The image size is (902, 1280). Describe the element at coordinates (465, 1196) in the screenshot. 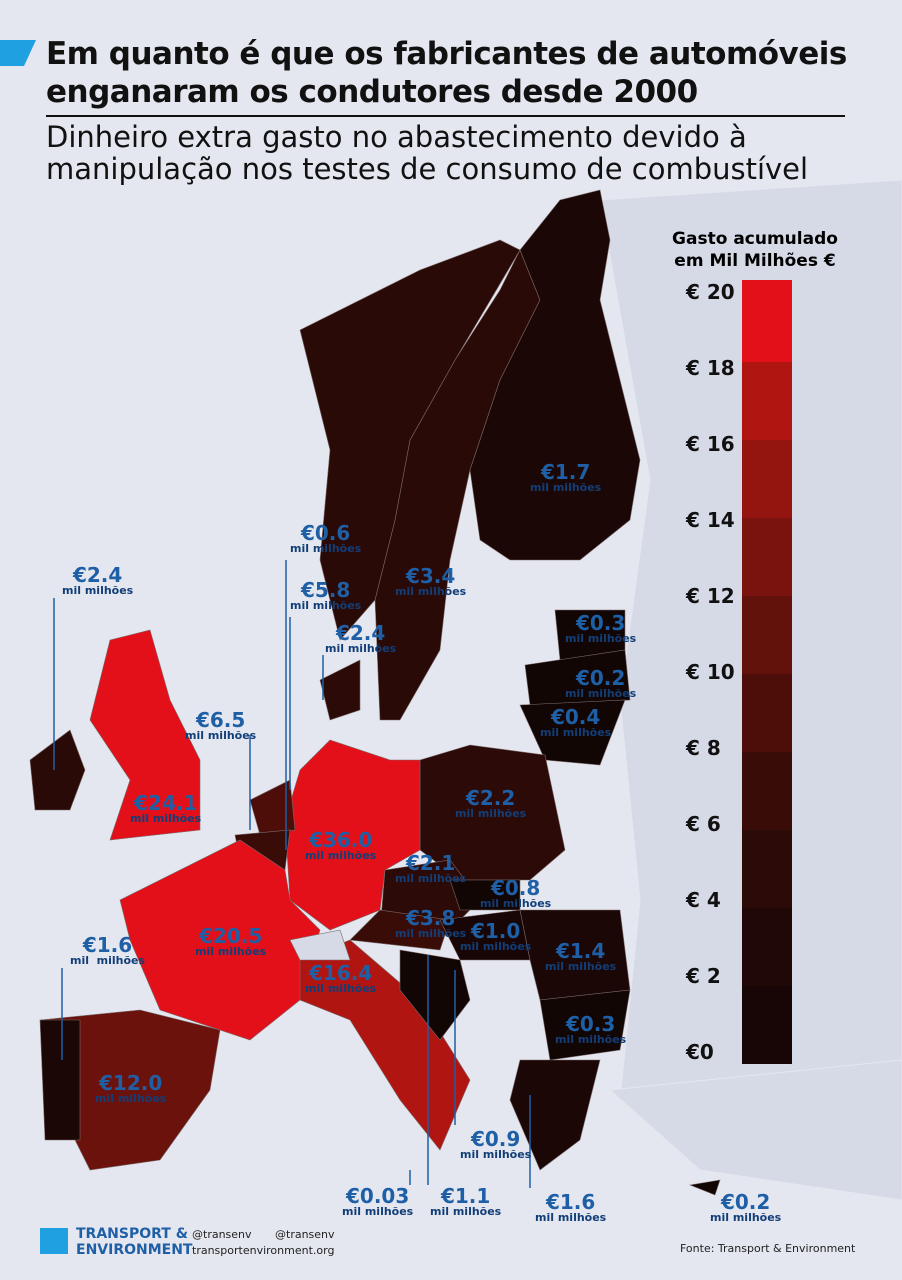

I see `label-value: €1.1` at that location.